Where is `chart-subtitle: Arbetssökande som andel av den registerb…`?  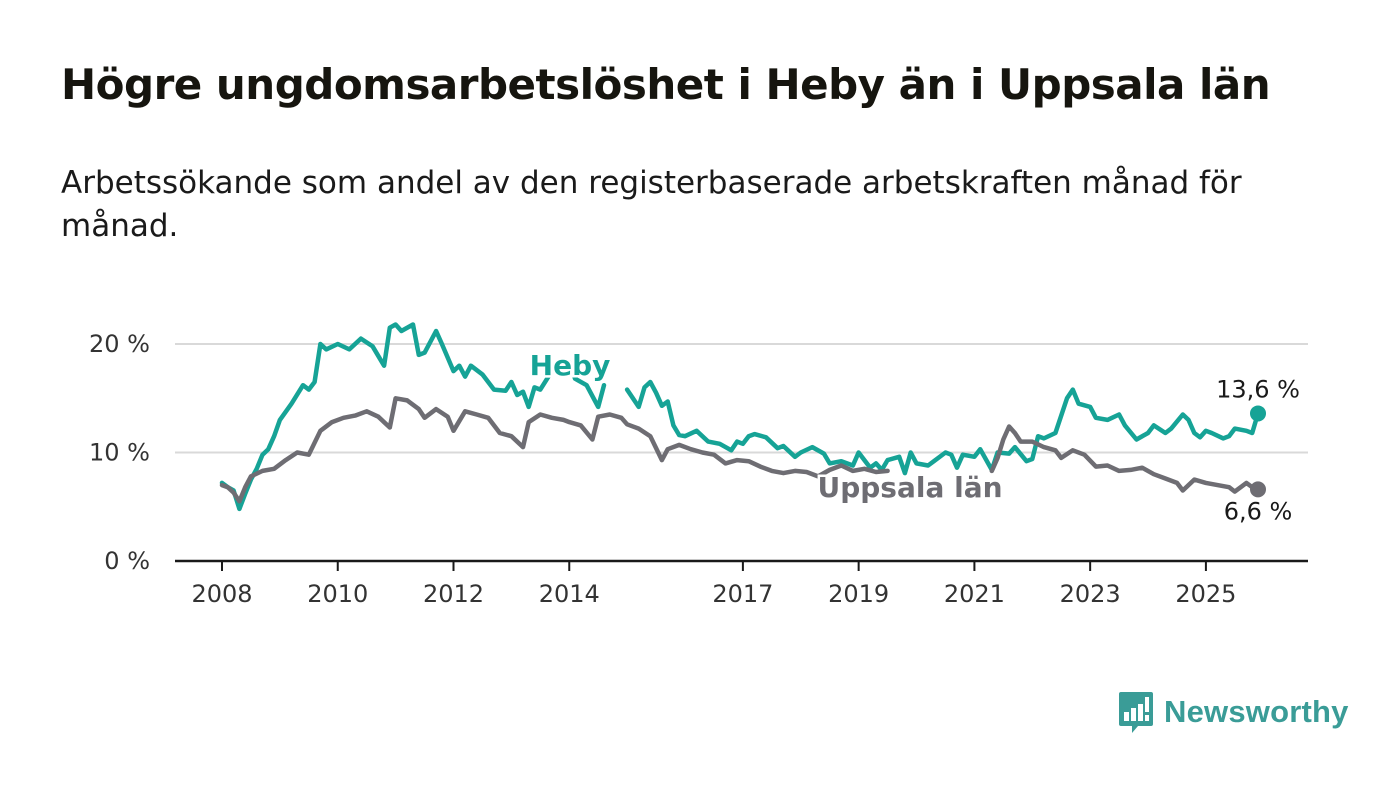 chart-subtitle: Arbetssökande som andel av den registerb… is located at coordinates (651, 204).